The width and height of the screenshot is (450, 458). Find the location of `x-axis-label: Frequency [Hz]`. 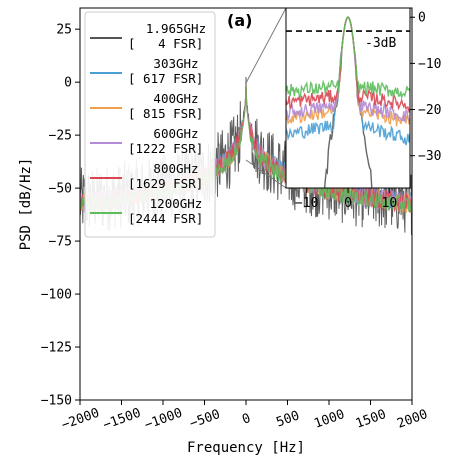

x-axis-label: Frequency [Hz] is located at coordinates (246, 448).